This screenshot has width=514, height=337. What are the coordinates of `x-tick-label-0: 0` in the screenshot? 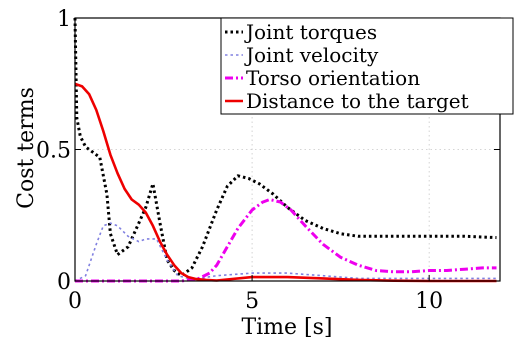 It's located at (75, 301).